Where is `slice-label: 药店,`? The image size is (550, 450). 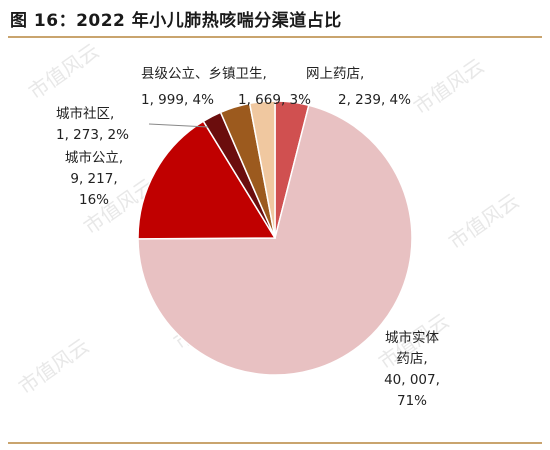
slice-label: 药店, is located at coordinates (411, 359).